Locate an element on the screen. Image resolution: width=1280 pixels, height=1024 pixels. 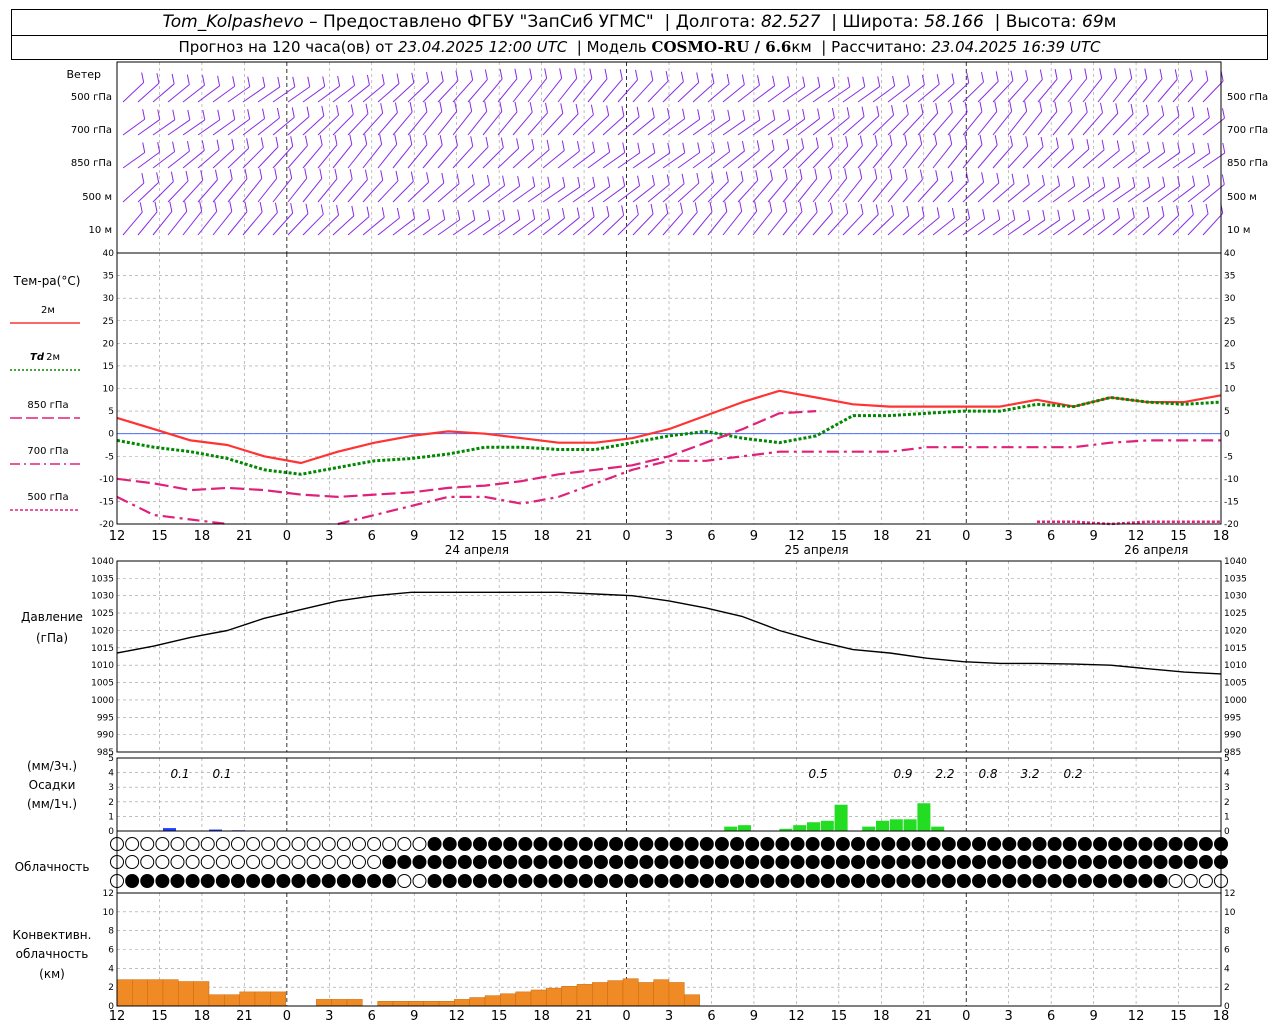
precip-total-label: 0.9 is located at coordinates (902, 774).